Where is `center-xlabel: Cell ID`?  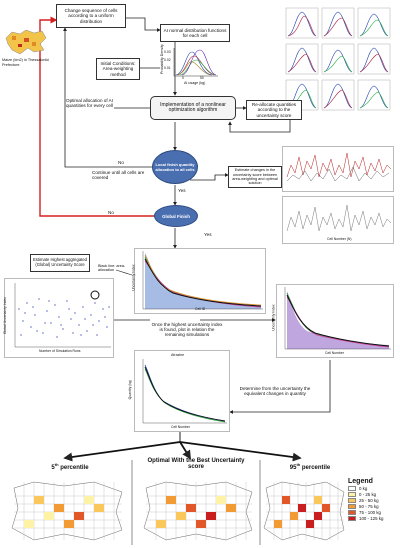 center-xlabel: Cell ID is located at coordinates (200, 309).